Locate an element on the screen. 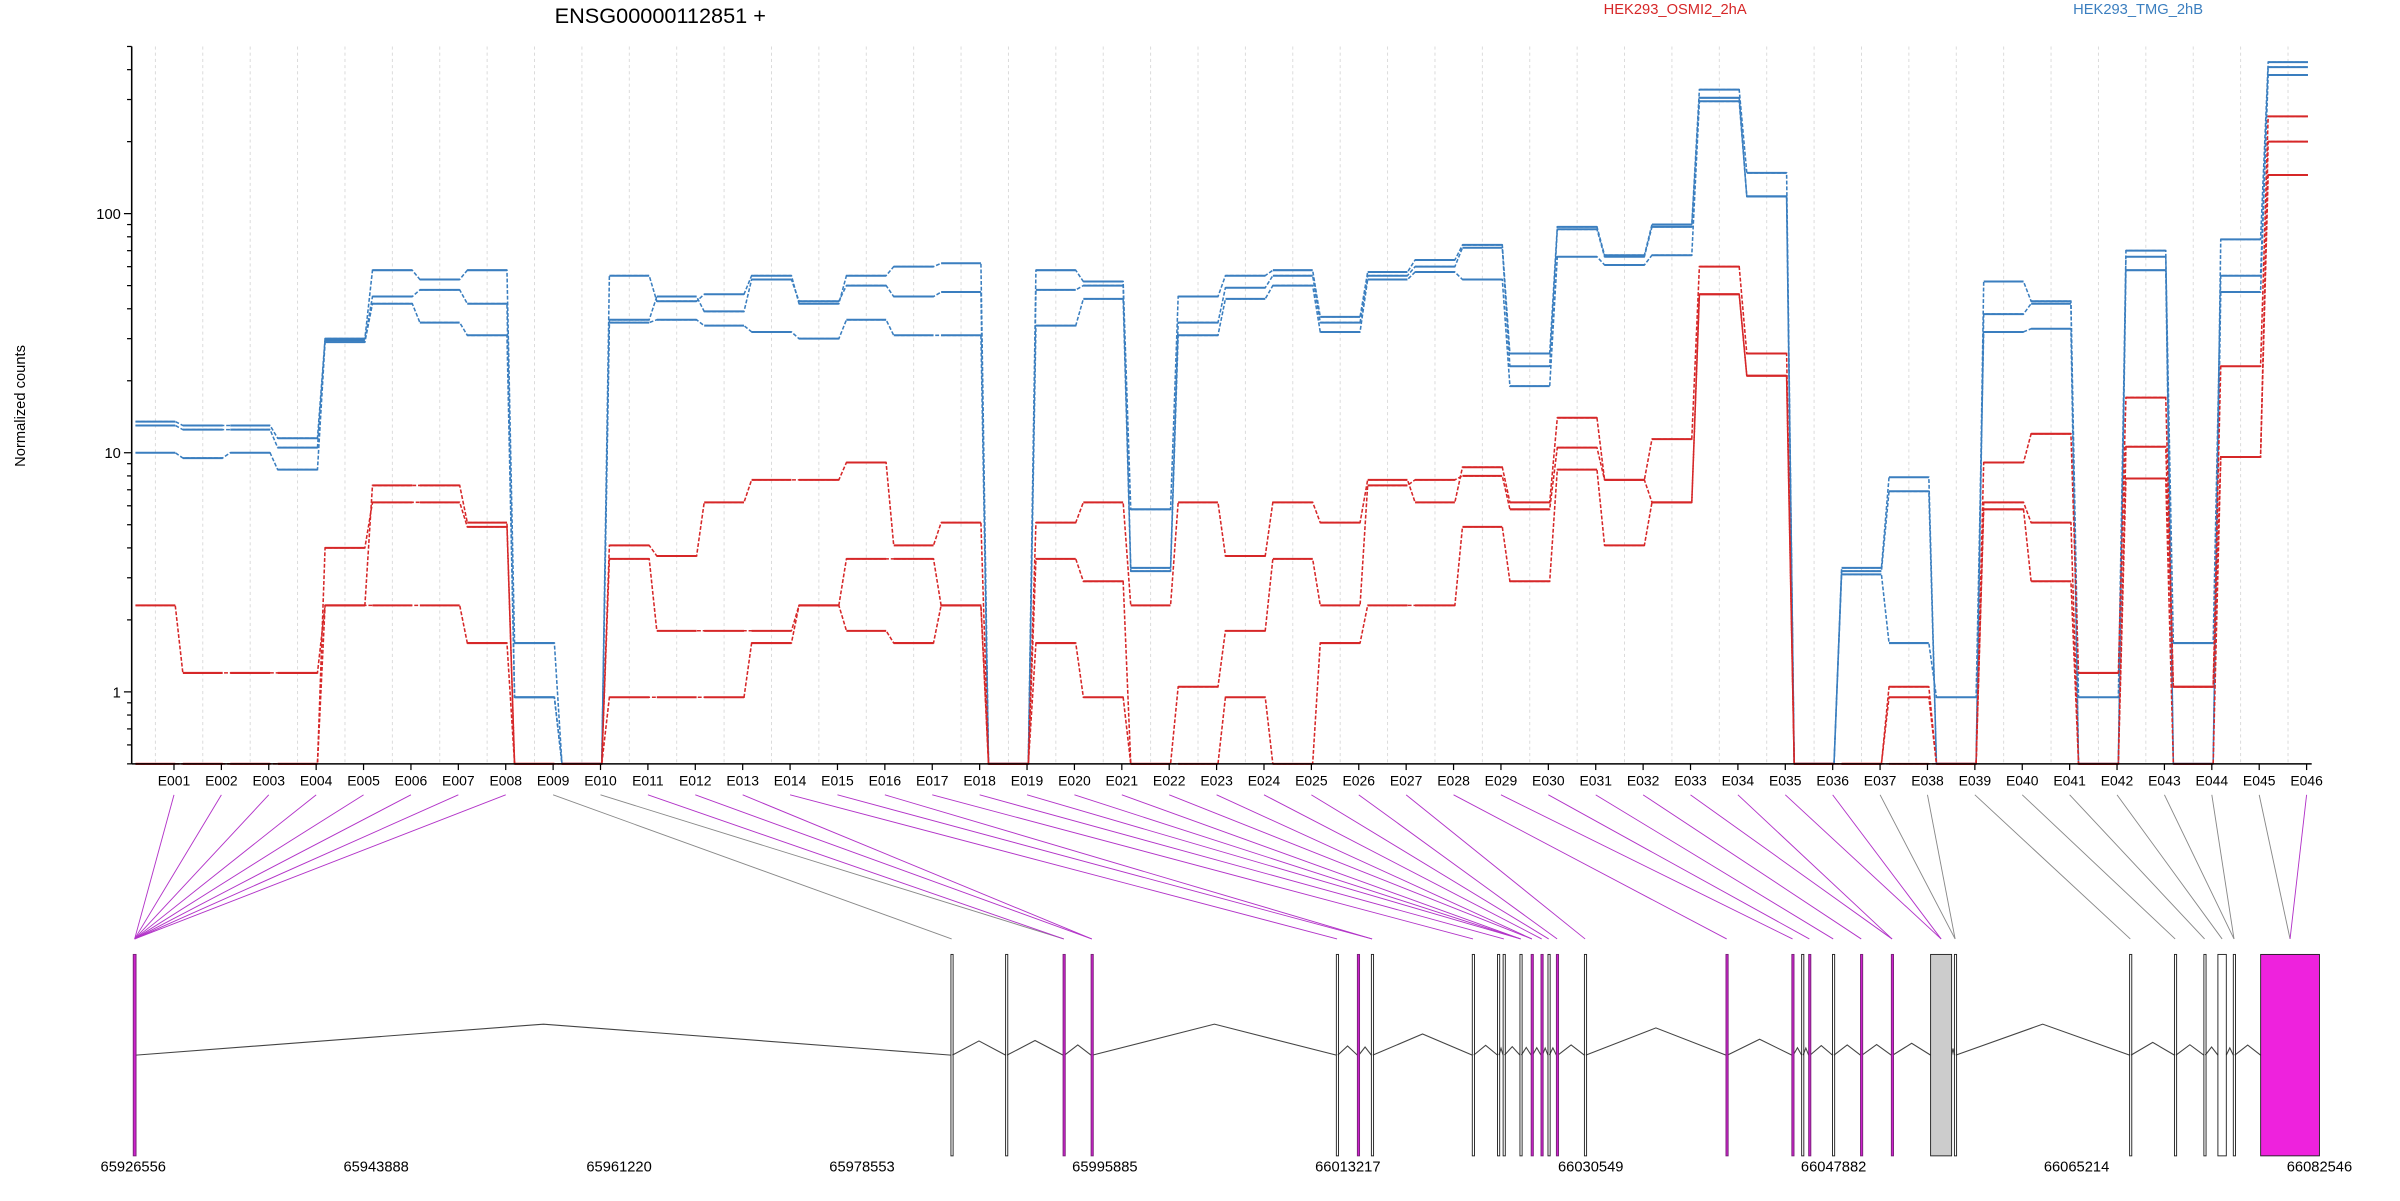  exon-connectors is located at coordinates (1221, 867).